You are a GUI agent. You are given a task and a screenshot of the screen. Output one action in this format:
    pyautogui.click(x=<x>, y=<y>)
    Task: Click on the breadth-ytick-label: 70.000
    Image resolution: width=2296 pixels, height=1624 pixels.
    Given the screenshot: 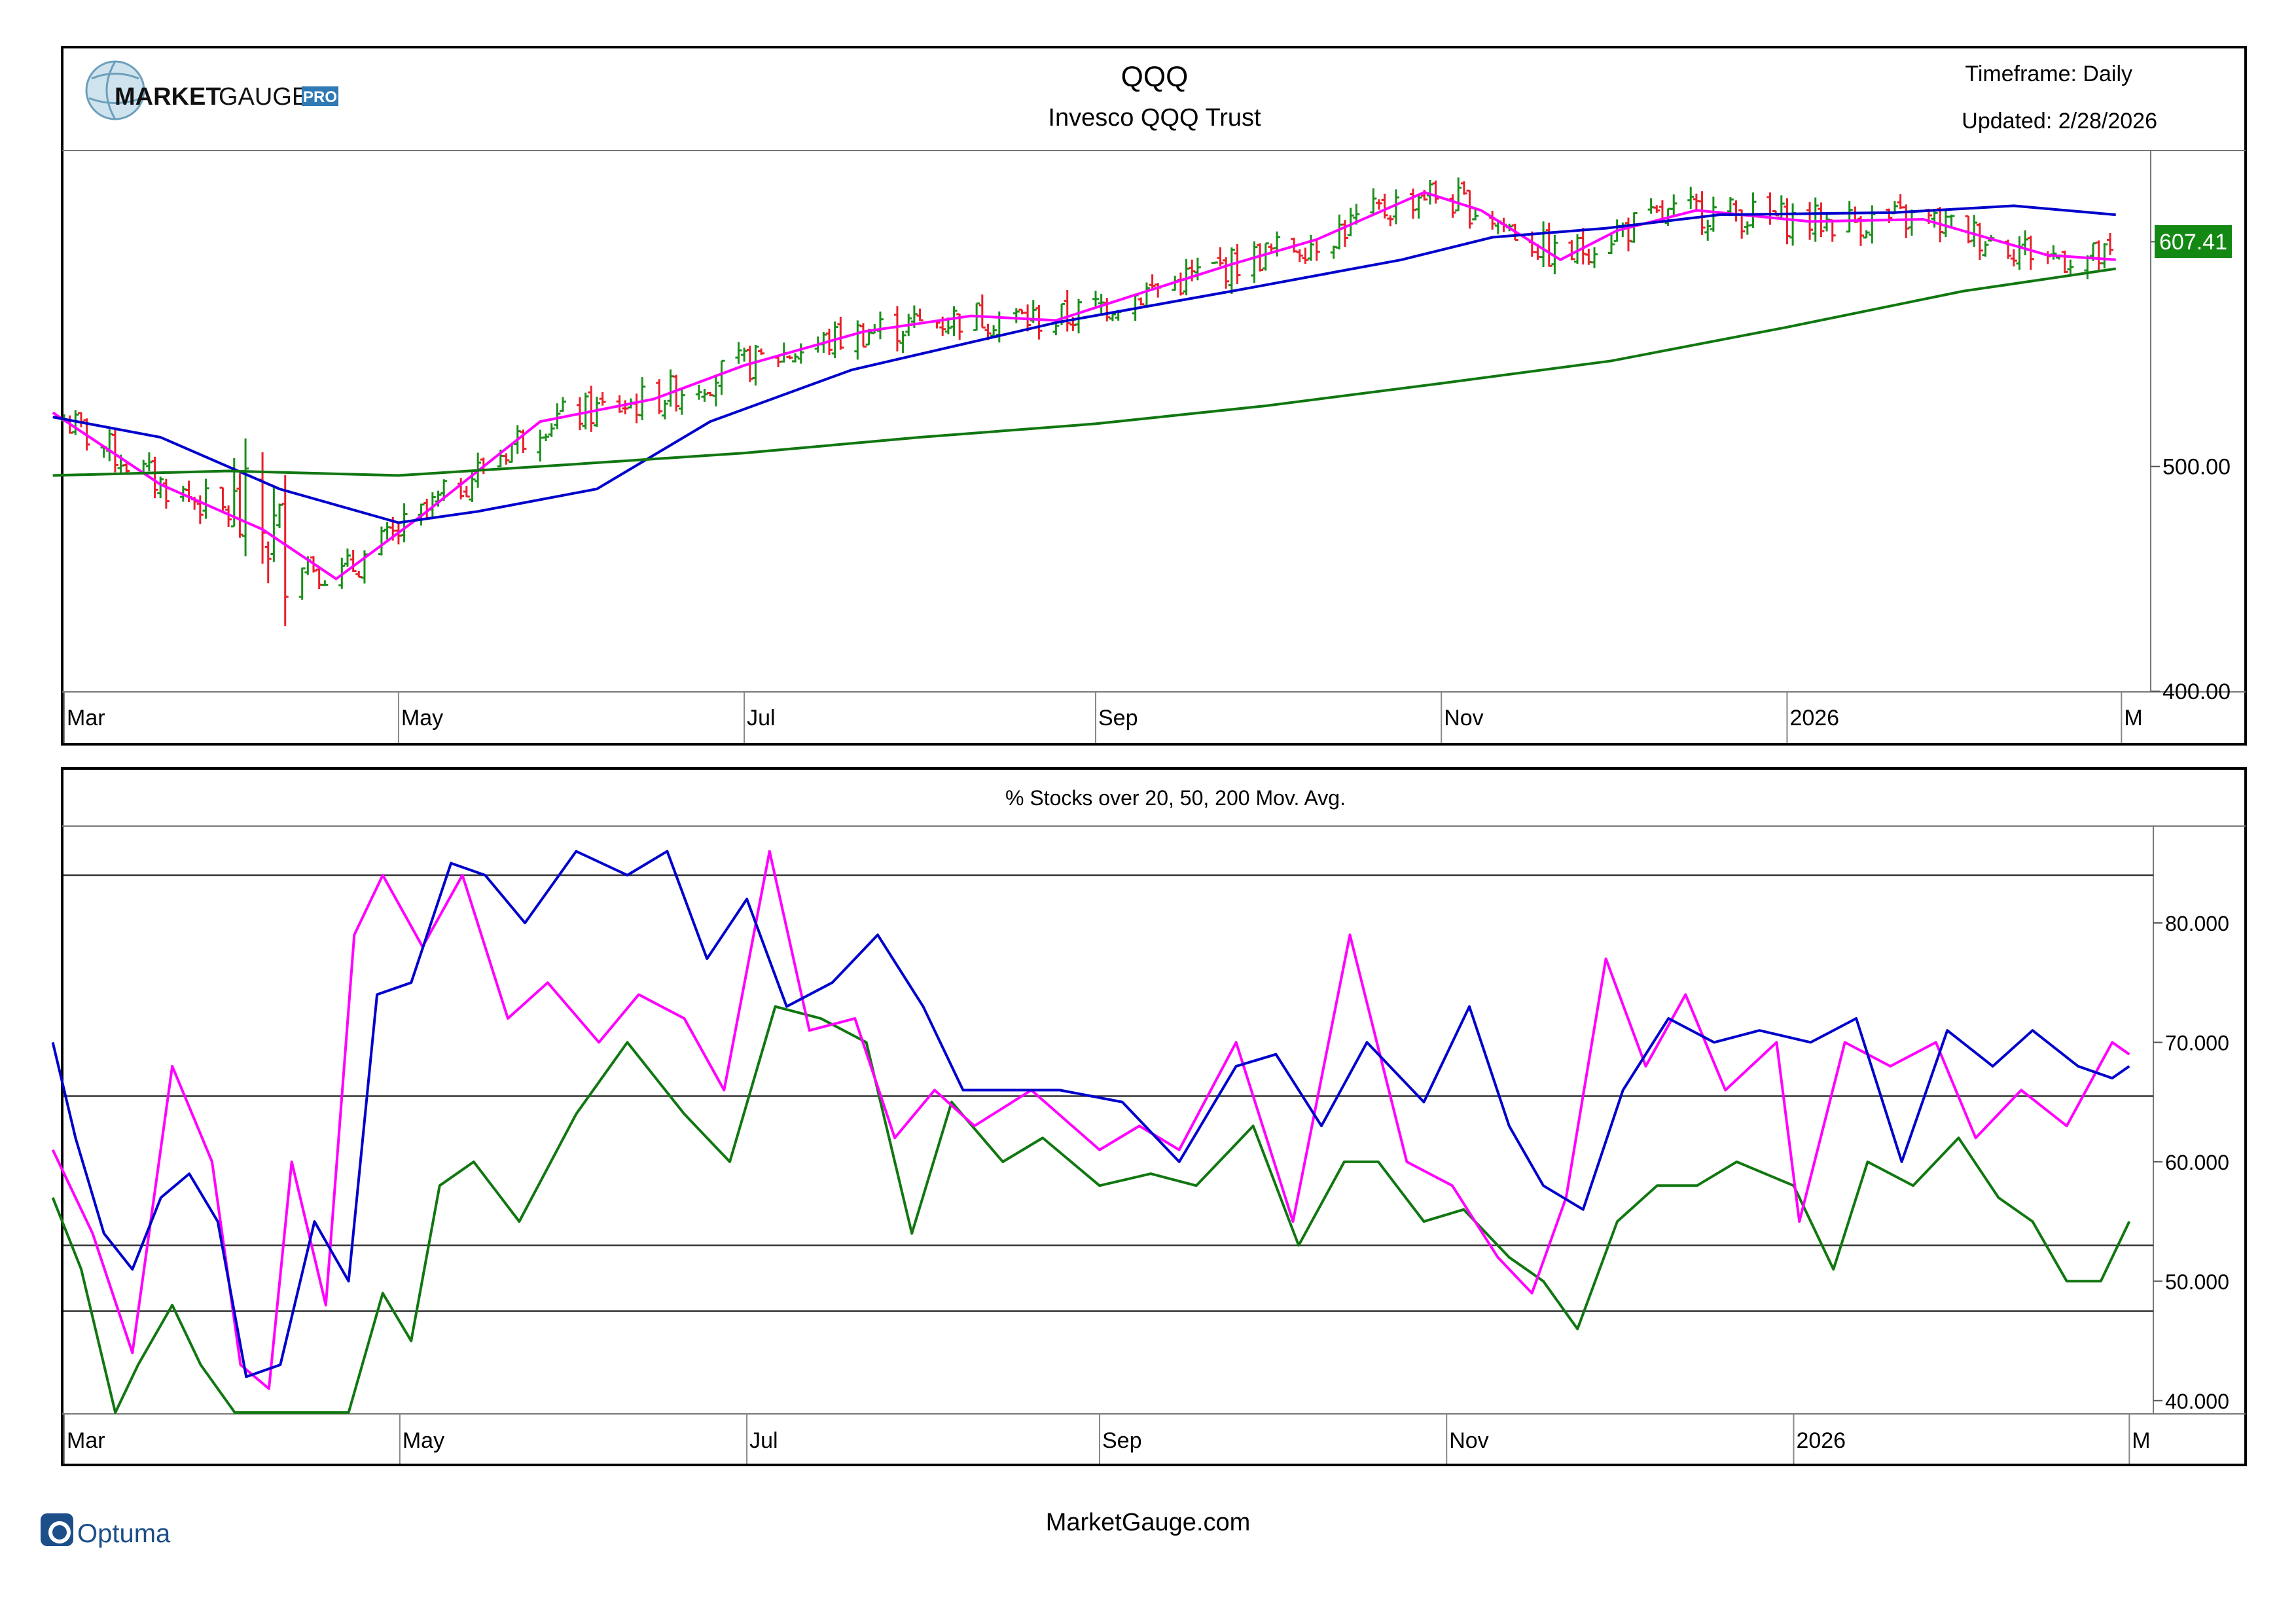 What is the action you would take?
    pyautogui.click(x=2197, y=1043)
    